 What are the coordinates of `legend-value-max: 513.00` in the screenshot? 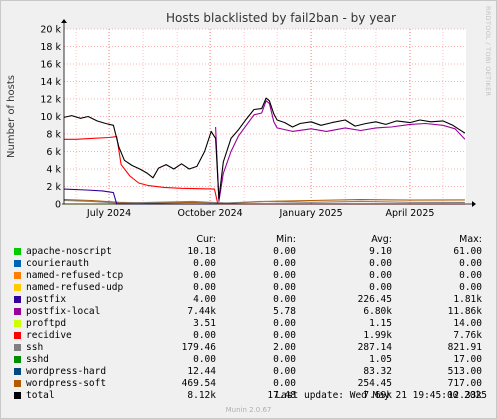 It's located at (464, 371).